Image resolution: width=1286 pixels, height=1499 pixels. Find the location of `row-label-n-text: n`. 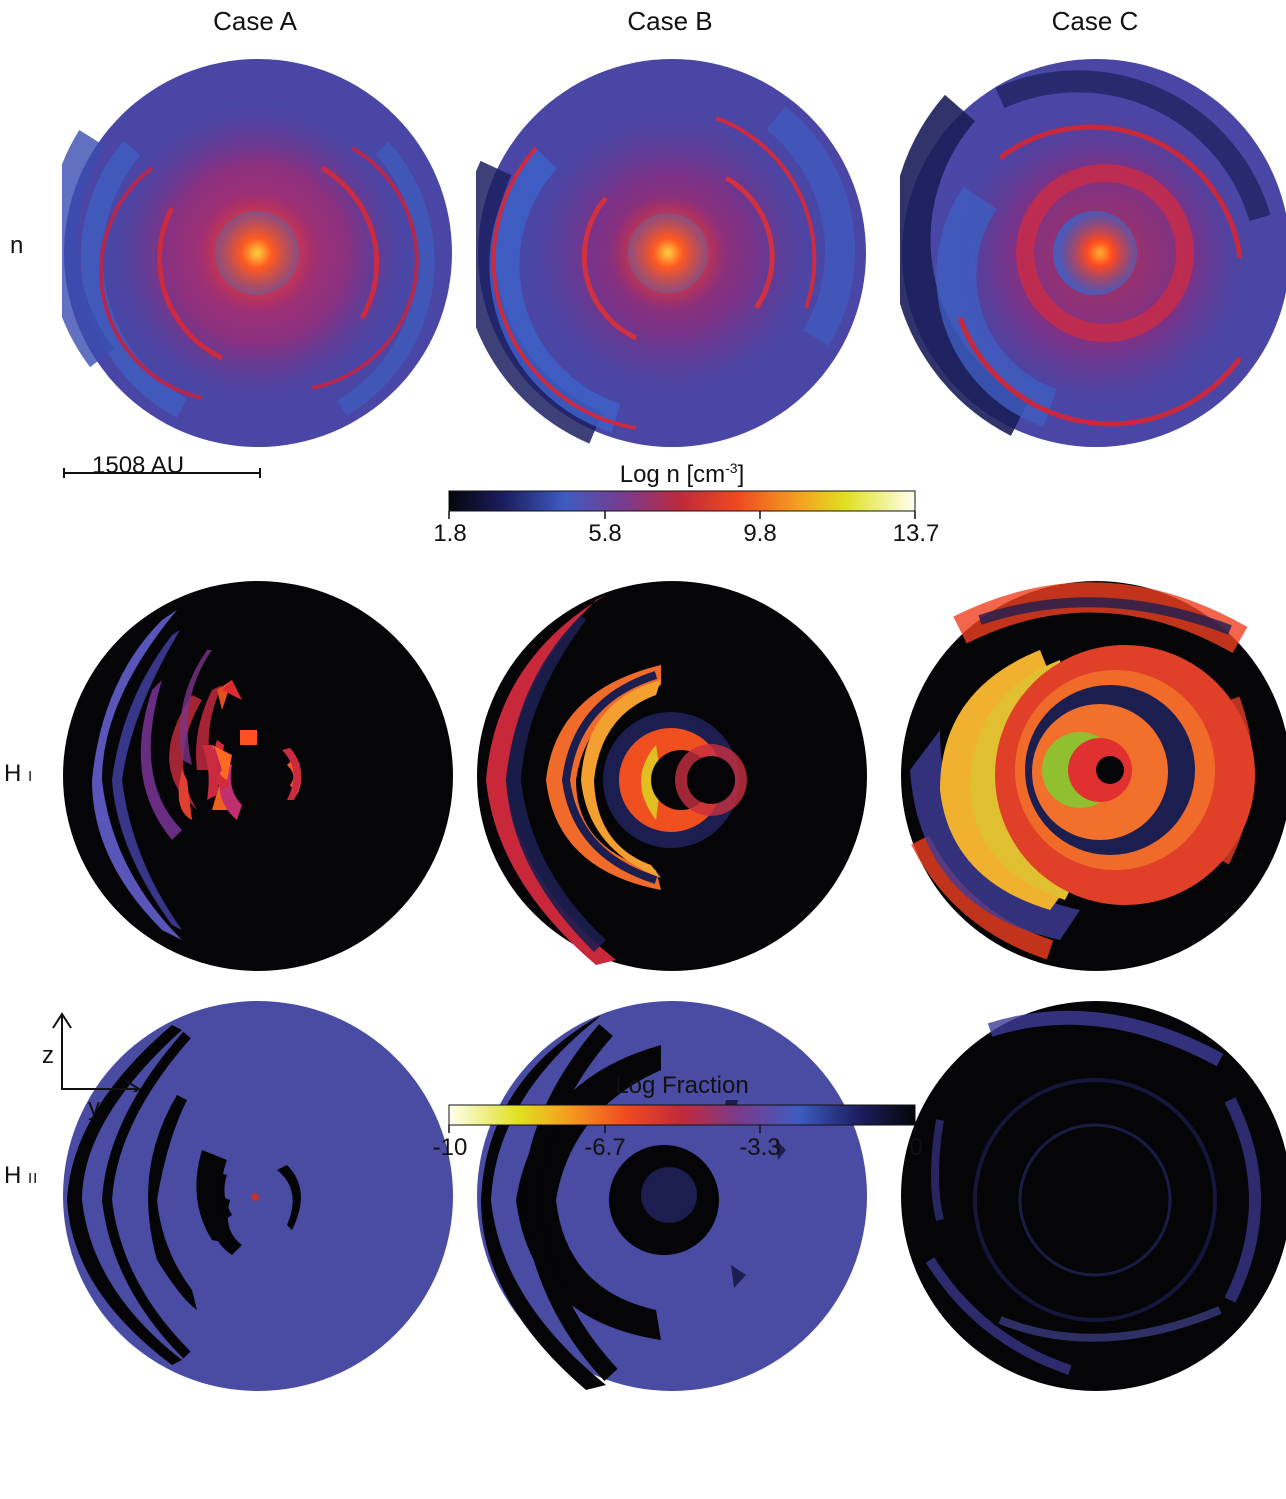

row-label-n-text: n is located at coordinates (17, 245).